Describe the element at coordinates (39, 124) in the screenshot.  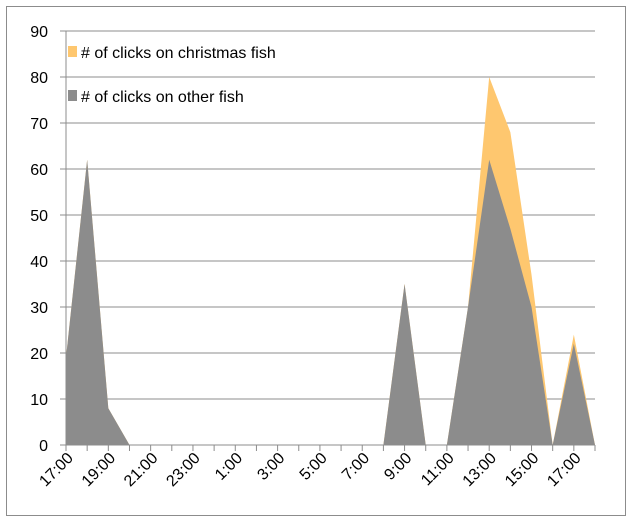
I see `y-tick-label: 70` at that location.